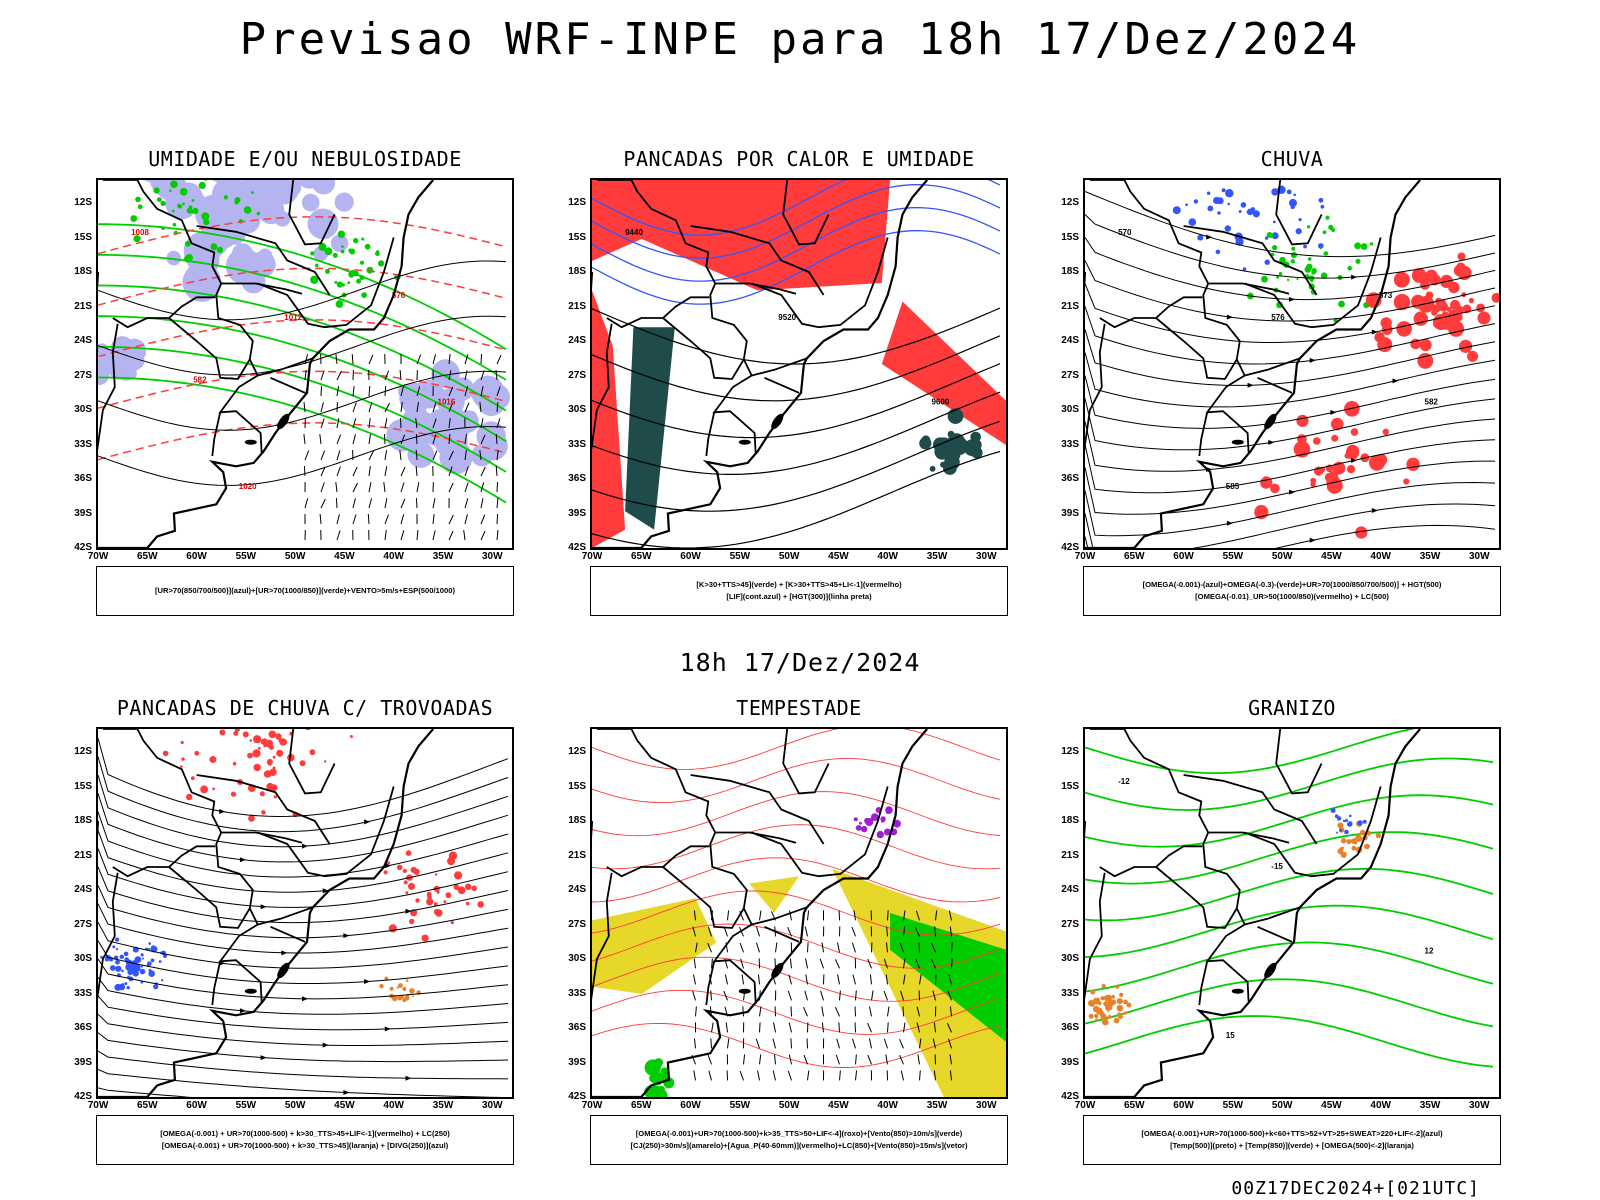 Image resolution: width=1600 pixels, height=1200 pixels. What do you see at coordinates (400, 998) in the screenshot?
I see `thunderstorm-k-area` at bounding box center [400, 998].